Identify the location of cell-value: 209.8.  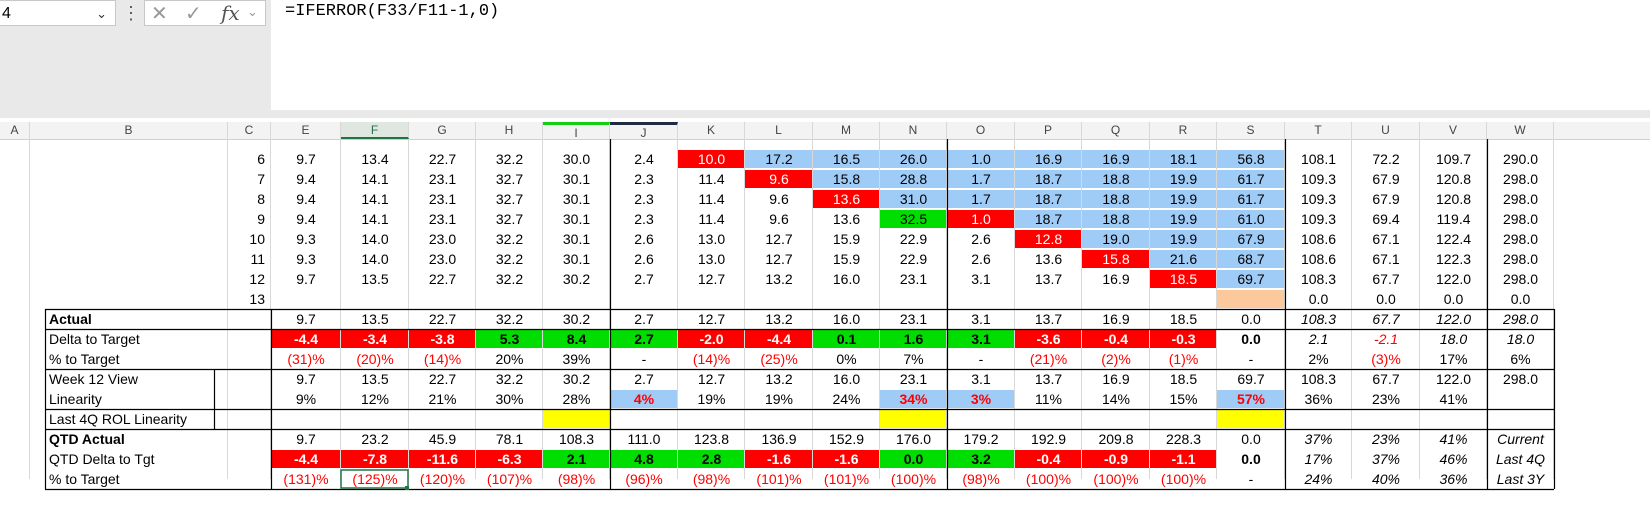
(1115, 439).